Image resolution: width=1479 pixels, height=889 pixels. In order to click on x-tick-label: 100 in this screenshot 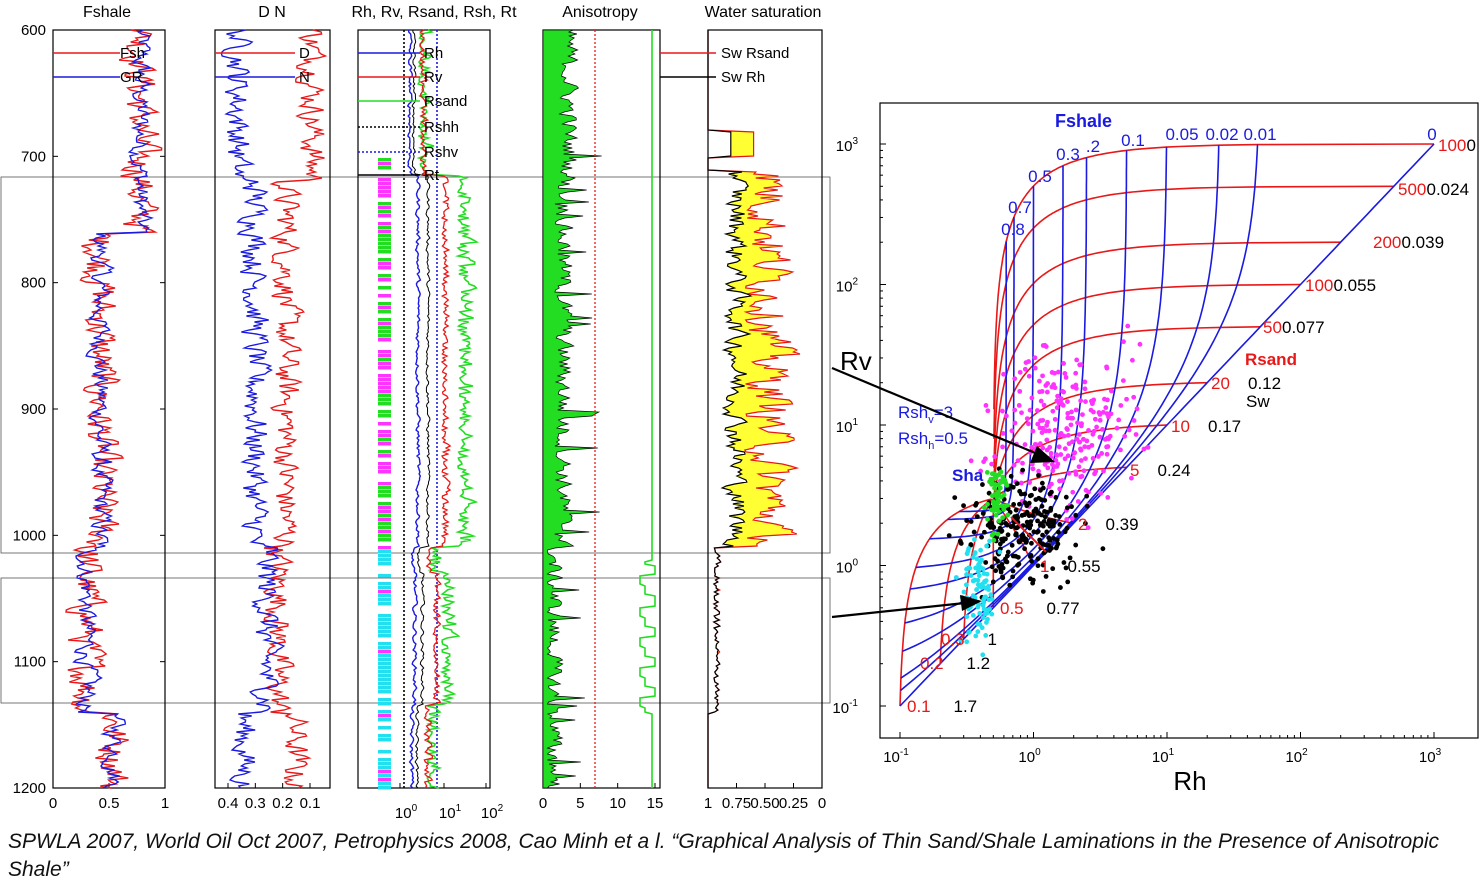, I will do `click(1029, 756)`.